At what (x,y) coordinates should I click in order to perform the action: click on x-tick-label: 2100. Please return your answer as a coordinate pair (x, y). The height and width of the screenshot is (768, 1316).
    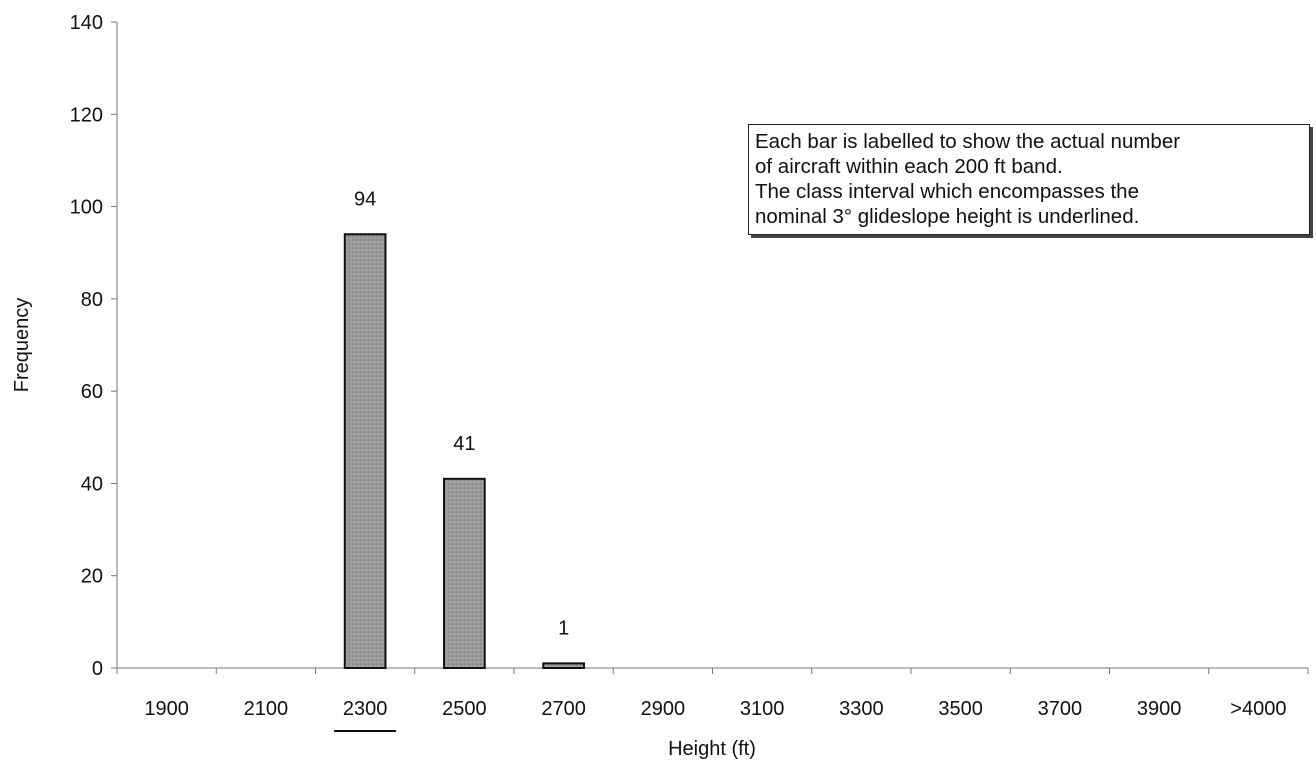
    Looking at the image, I should click on (266, 709).